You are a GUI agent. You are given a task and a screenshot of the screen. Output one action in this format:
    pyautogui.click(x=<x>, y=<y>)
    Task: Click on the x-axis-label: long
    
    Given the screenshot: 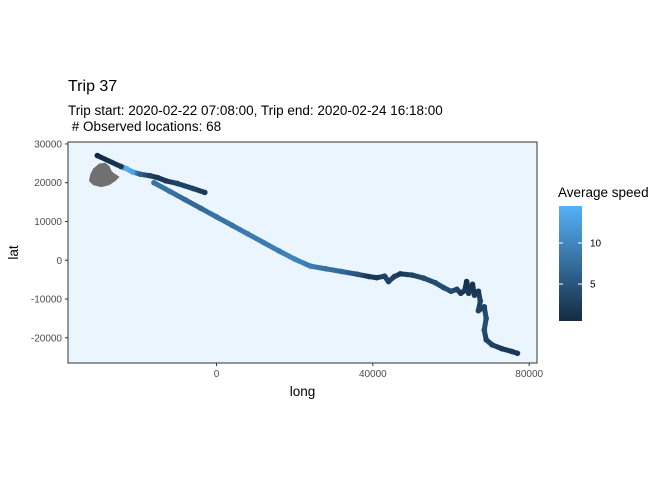 What is the action you would take?
    pyautogui.click(x=303, y=391)
    